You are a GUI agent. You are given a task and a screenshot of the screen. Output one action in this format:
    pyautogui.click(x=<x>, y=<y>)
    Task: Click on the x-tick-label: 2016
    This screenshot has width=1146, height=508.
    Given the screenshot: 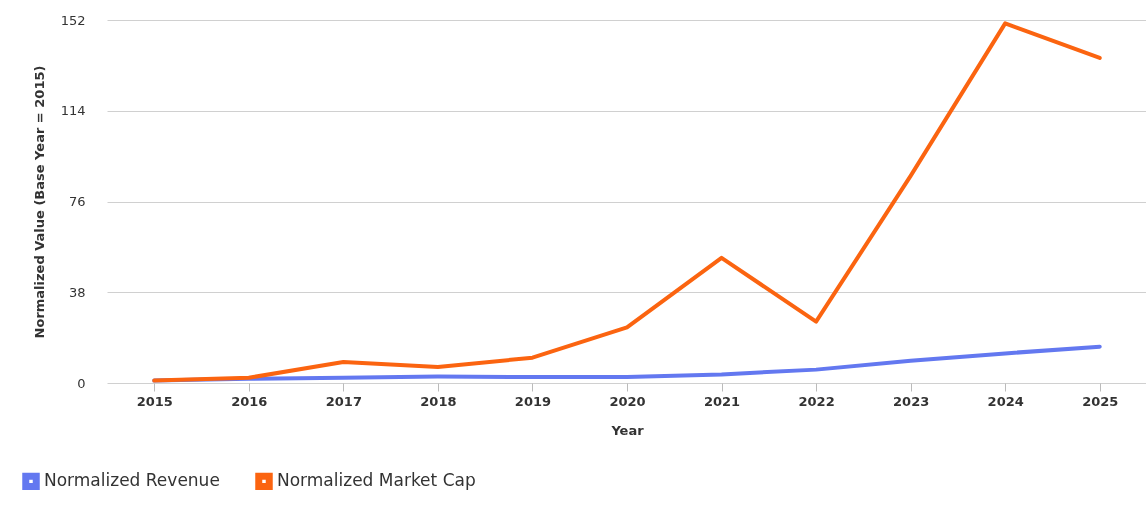 What is the action you would take?
    pyautogui.click(x=249, y=401)
    